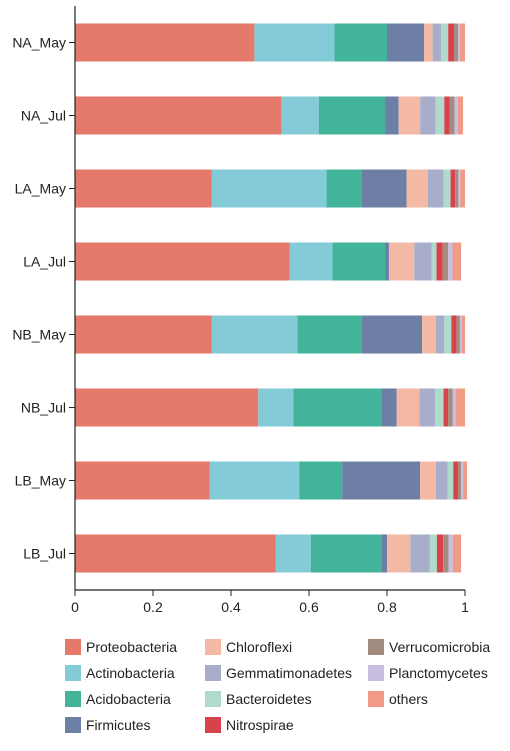 This screenshot has width=510, height=751. Describe the element at coordinates (440, 115) in the screenshot. I see `bar-segment-NA_Jul-Bacteroidetes` at that location.